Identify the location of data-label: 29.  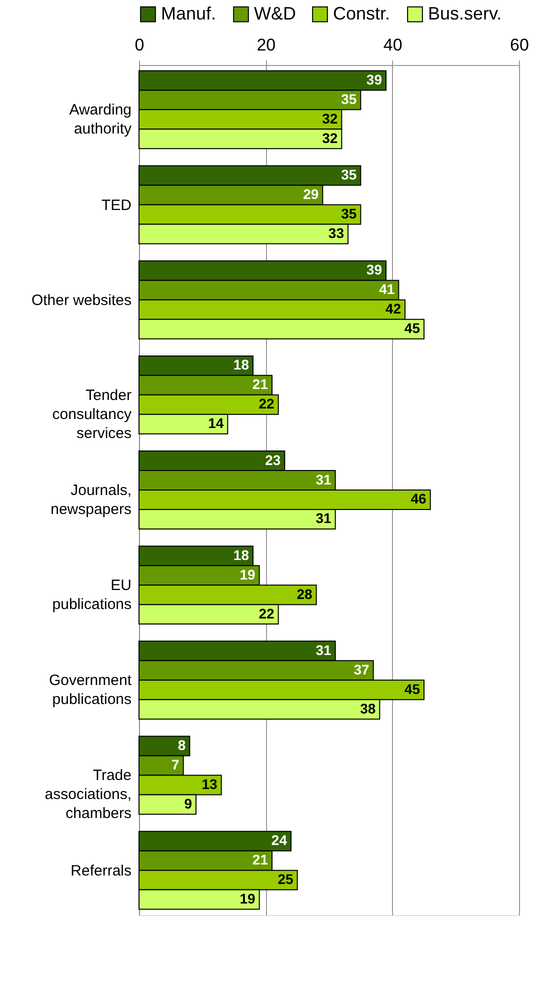
(311, 194).